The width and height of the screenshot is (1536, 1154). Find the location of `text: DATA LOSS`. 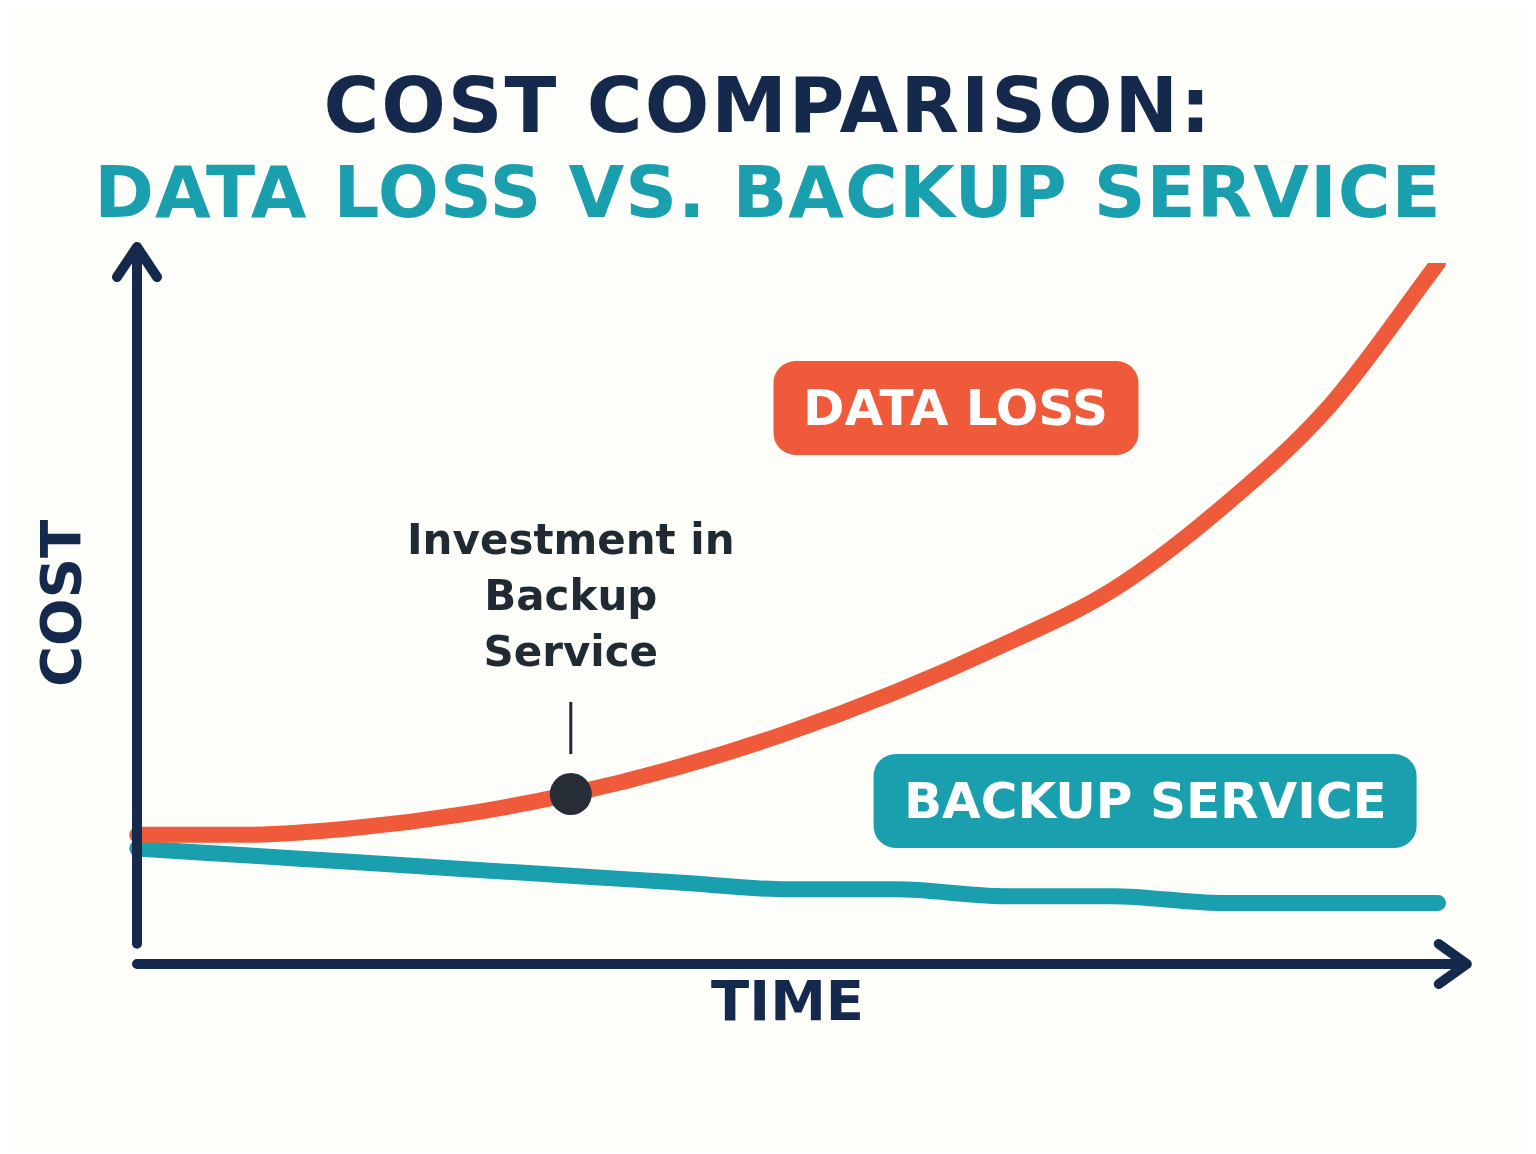

text: DATA LOSS is located at coordinates (956, 408).